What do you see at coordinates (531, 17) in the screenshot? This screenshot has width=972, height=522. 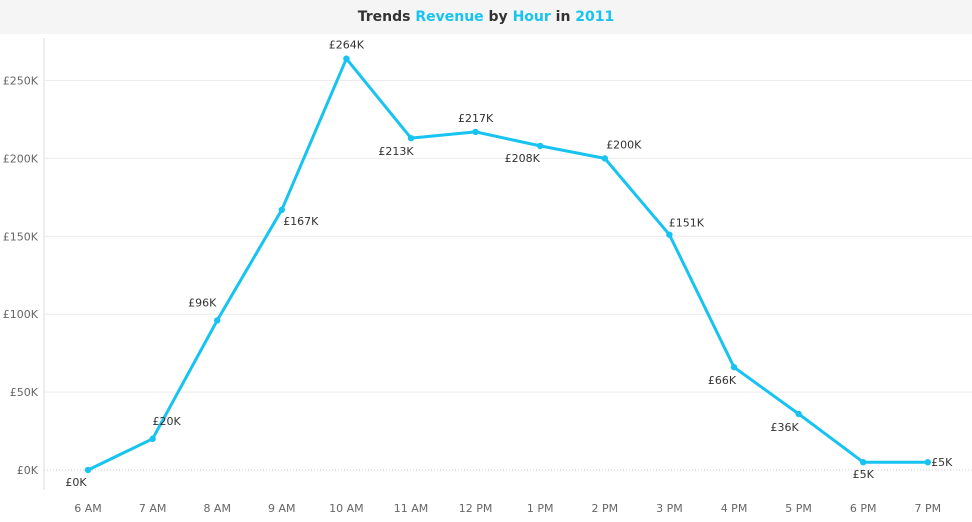 I see `title-dimension: Hour` at bounding box center [531, 17].